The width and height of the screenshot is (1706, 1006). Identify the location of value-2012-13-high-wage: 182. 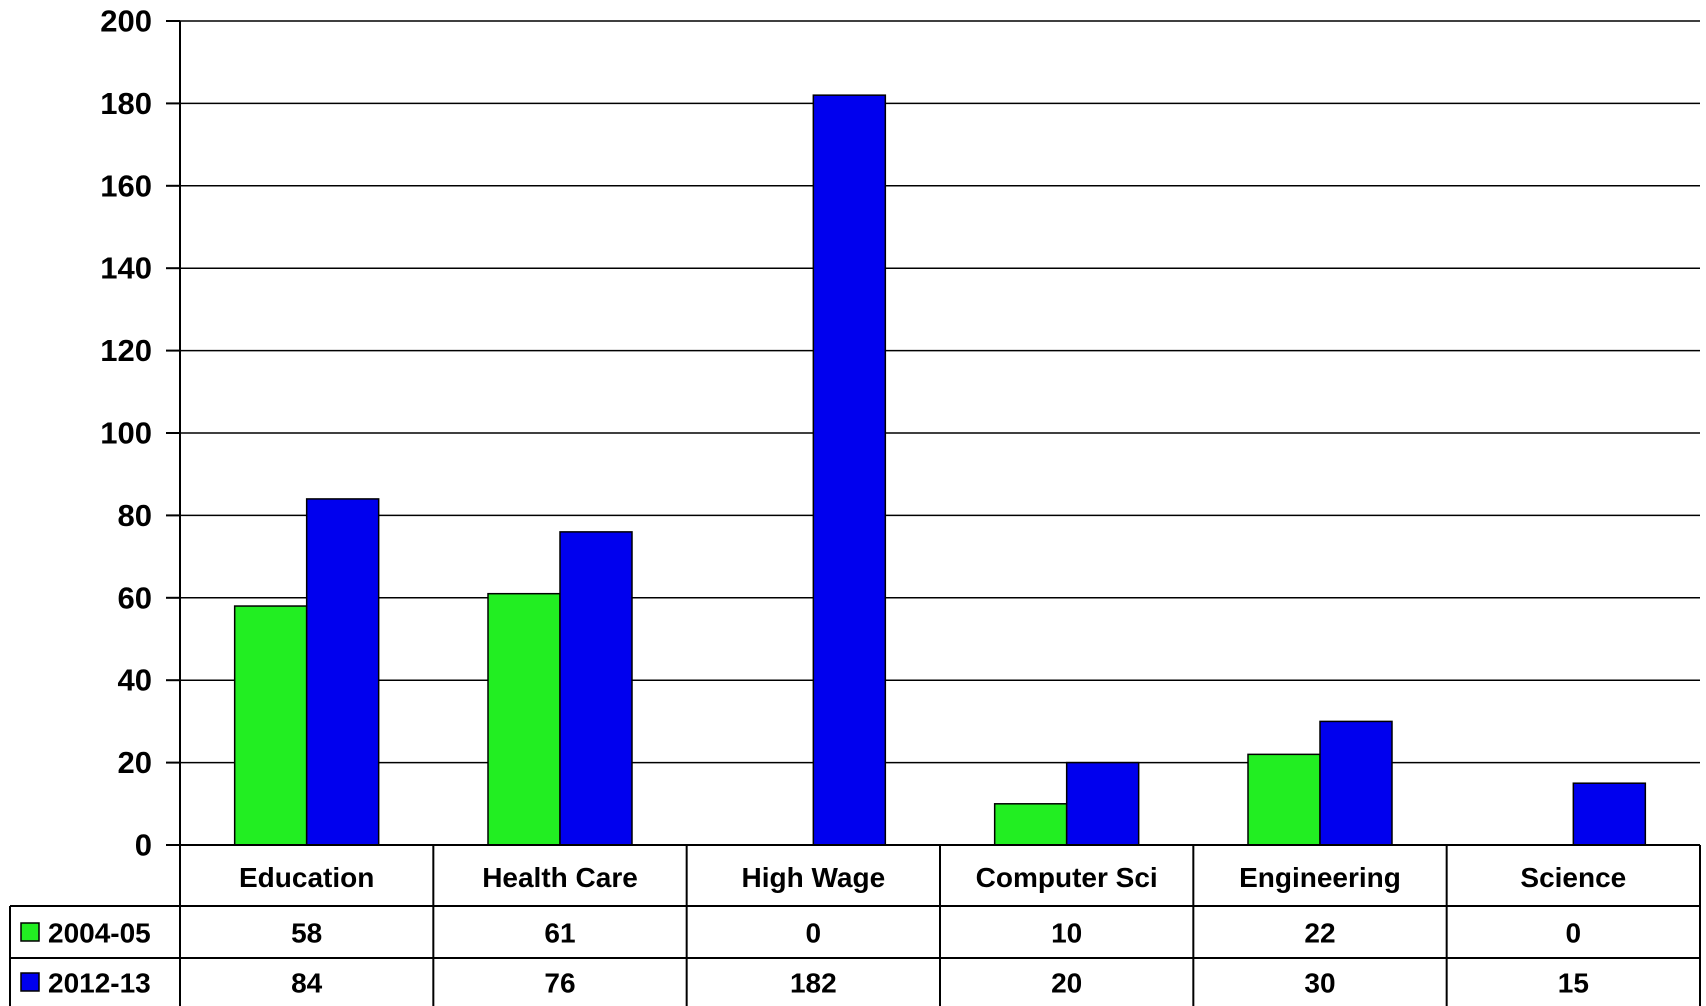
(813, 983).